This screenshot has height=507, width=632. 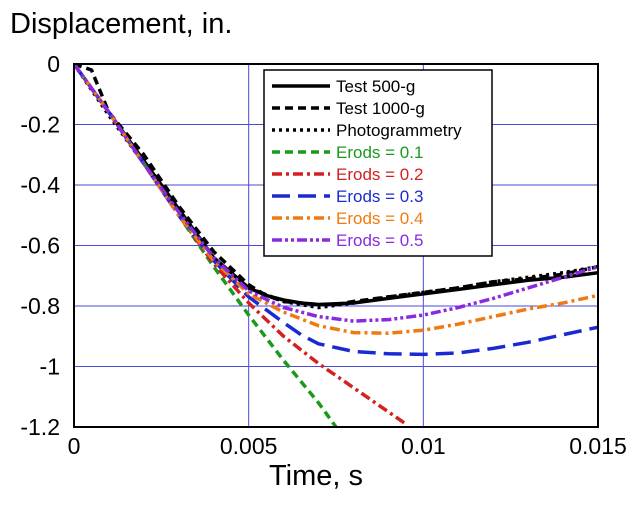 I want to click on legend-label: Photogrammetry, so click(x=399, y=130).